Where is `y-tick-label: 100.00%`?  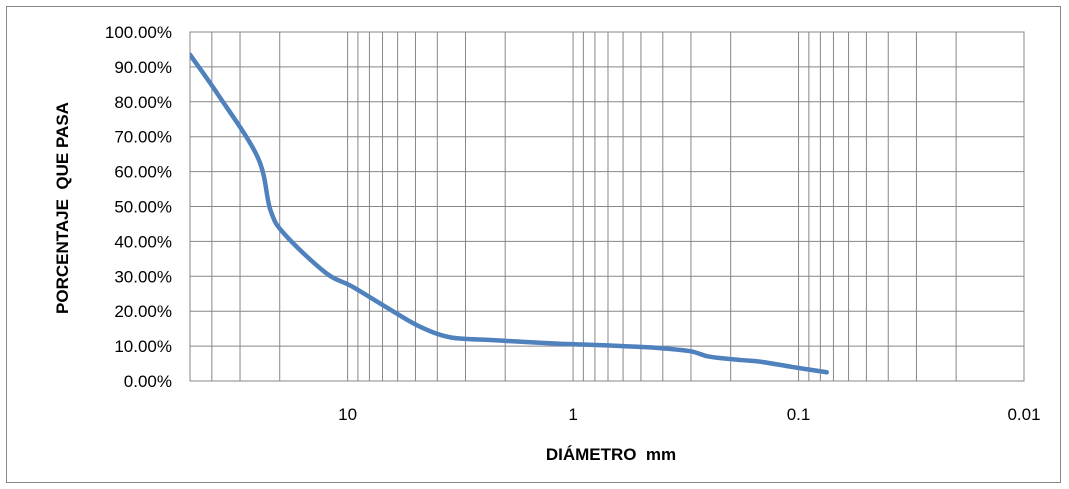 y-tick-label: 100.00% is located at coordinates (138, 32).